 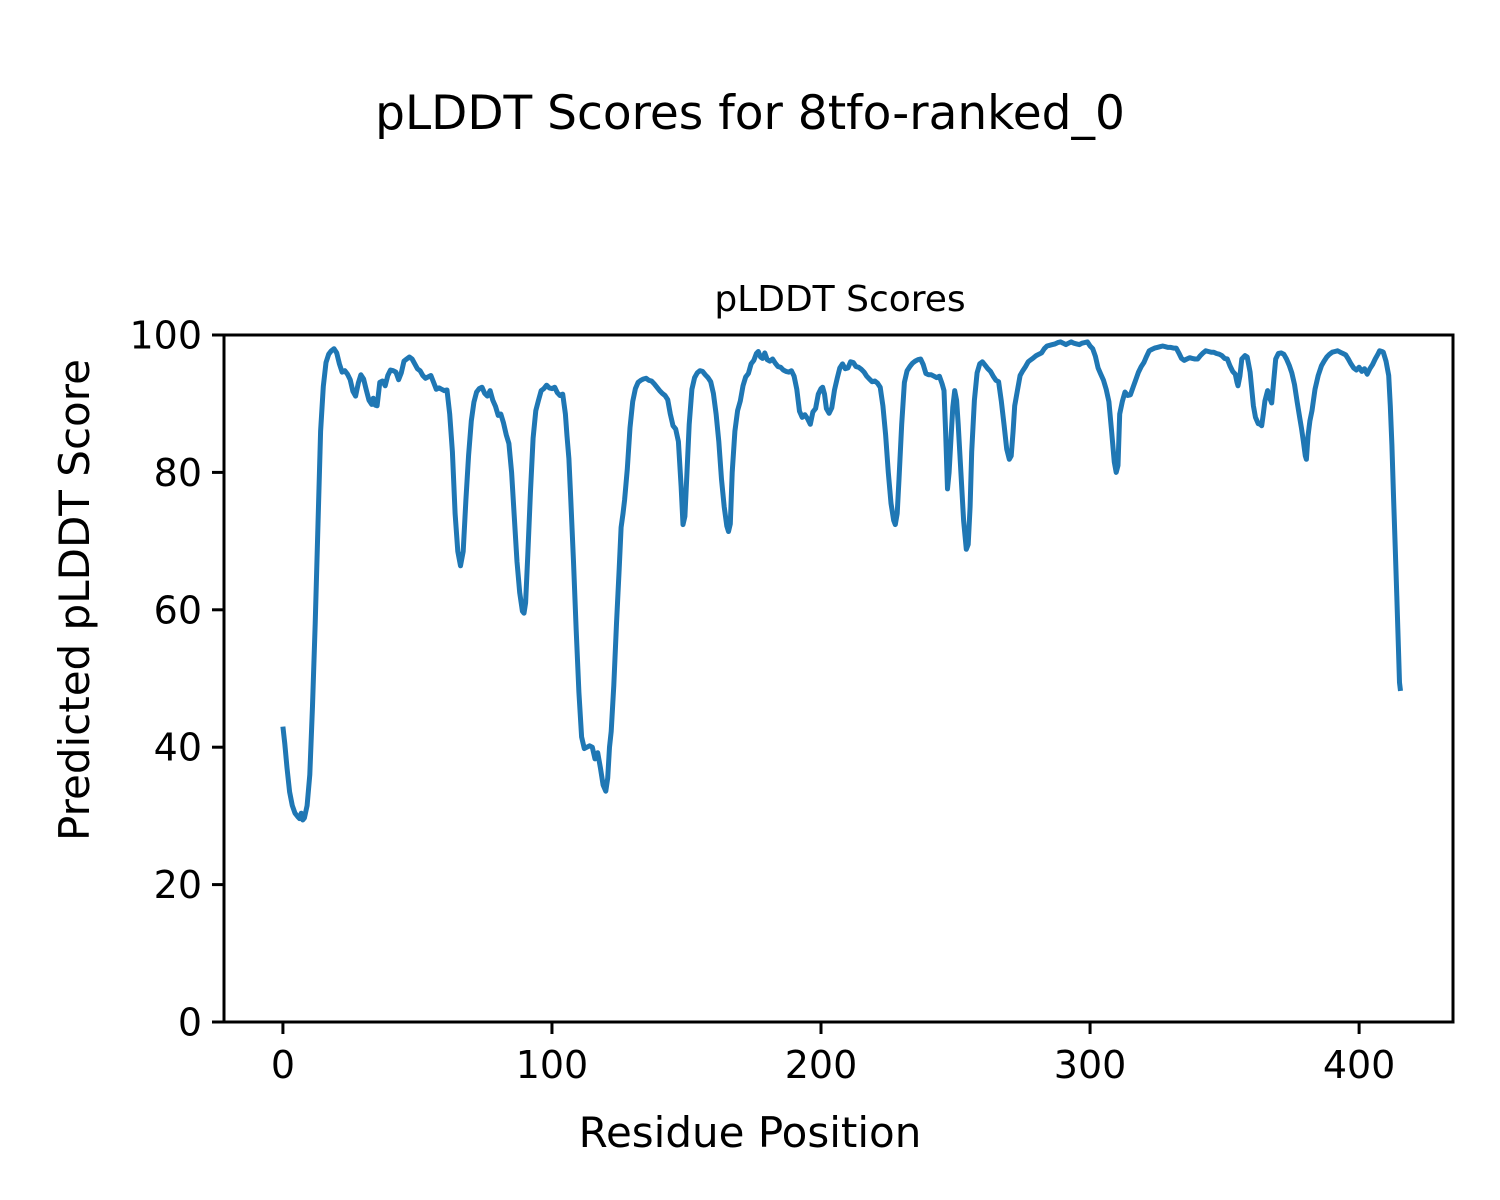 I want to click on y-tick-label: 80, so click(x=178, y=473).